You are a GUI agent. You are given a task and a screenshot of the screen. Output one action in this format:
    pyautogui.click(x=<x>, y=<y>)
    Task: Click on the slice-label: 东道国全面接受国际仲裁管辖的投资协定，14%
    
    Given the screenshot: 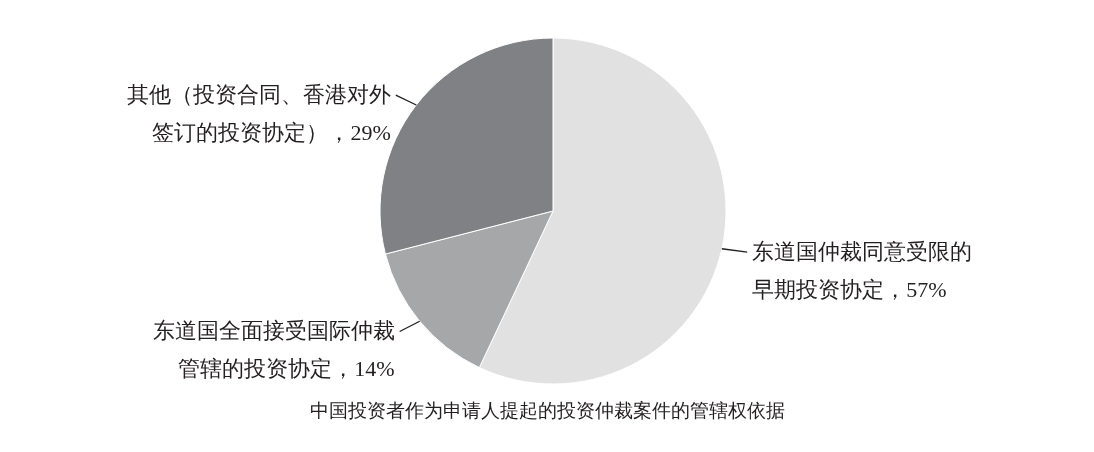 What is the action you would take?
    pyautogui.click(x=273, y=350)
    